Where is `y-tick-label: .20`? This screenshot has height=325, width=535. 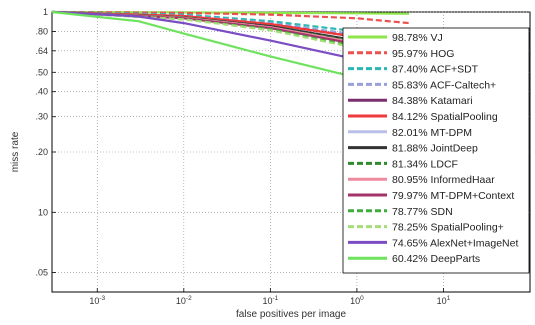 y-tick-label: .20 is located at coordinates (41, 152).